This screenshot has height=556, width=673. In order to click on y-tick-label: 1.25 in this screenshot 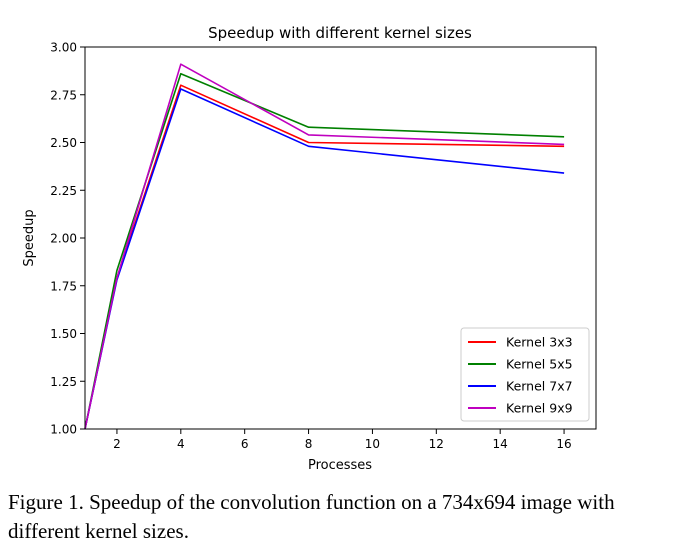, I will do `click(63, 382)`.